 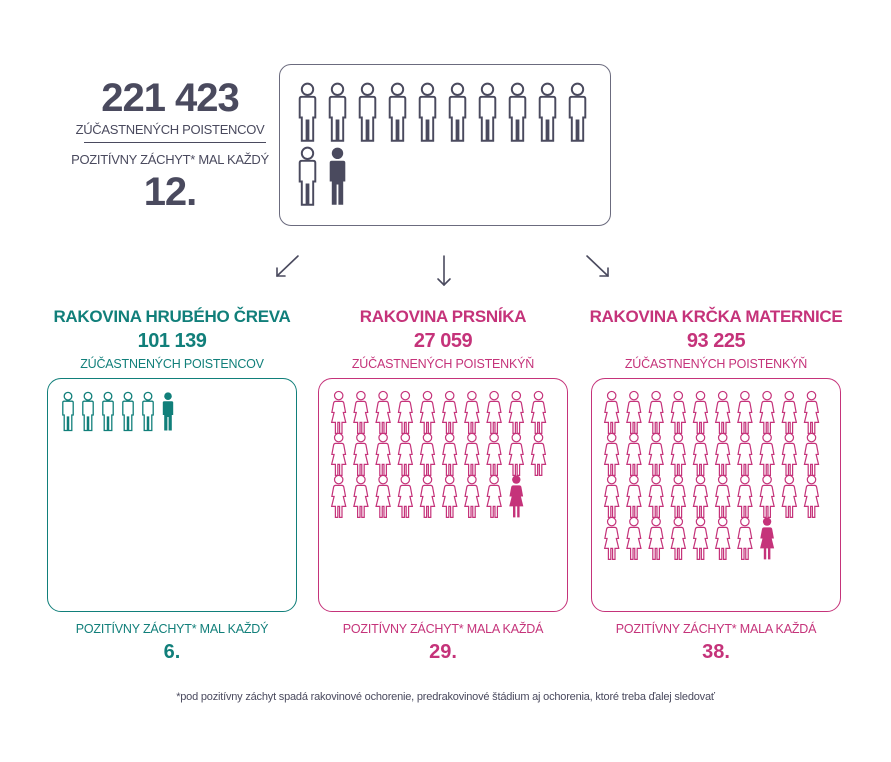 What do you see at coordinates (716, 629) in the screenshot?
I see `cervical-cancer-positive-label: POZITÍVNY ZÁCHYT* MALA KAŽDÁ` at bounding box center [716, 629].